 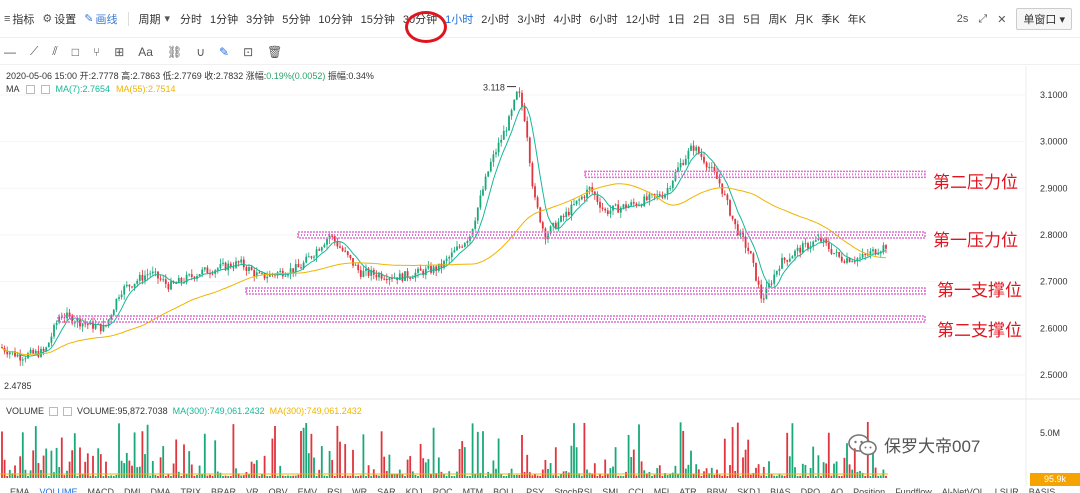 What do you see at coordinates (10, 51) in the screenshot?
I see `horizontal-line-icon: —` at bounding box center [10, 51].